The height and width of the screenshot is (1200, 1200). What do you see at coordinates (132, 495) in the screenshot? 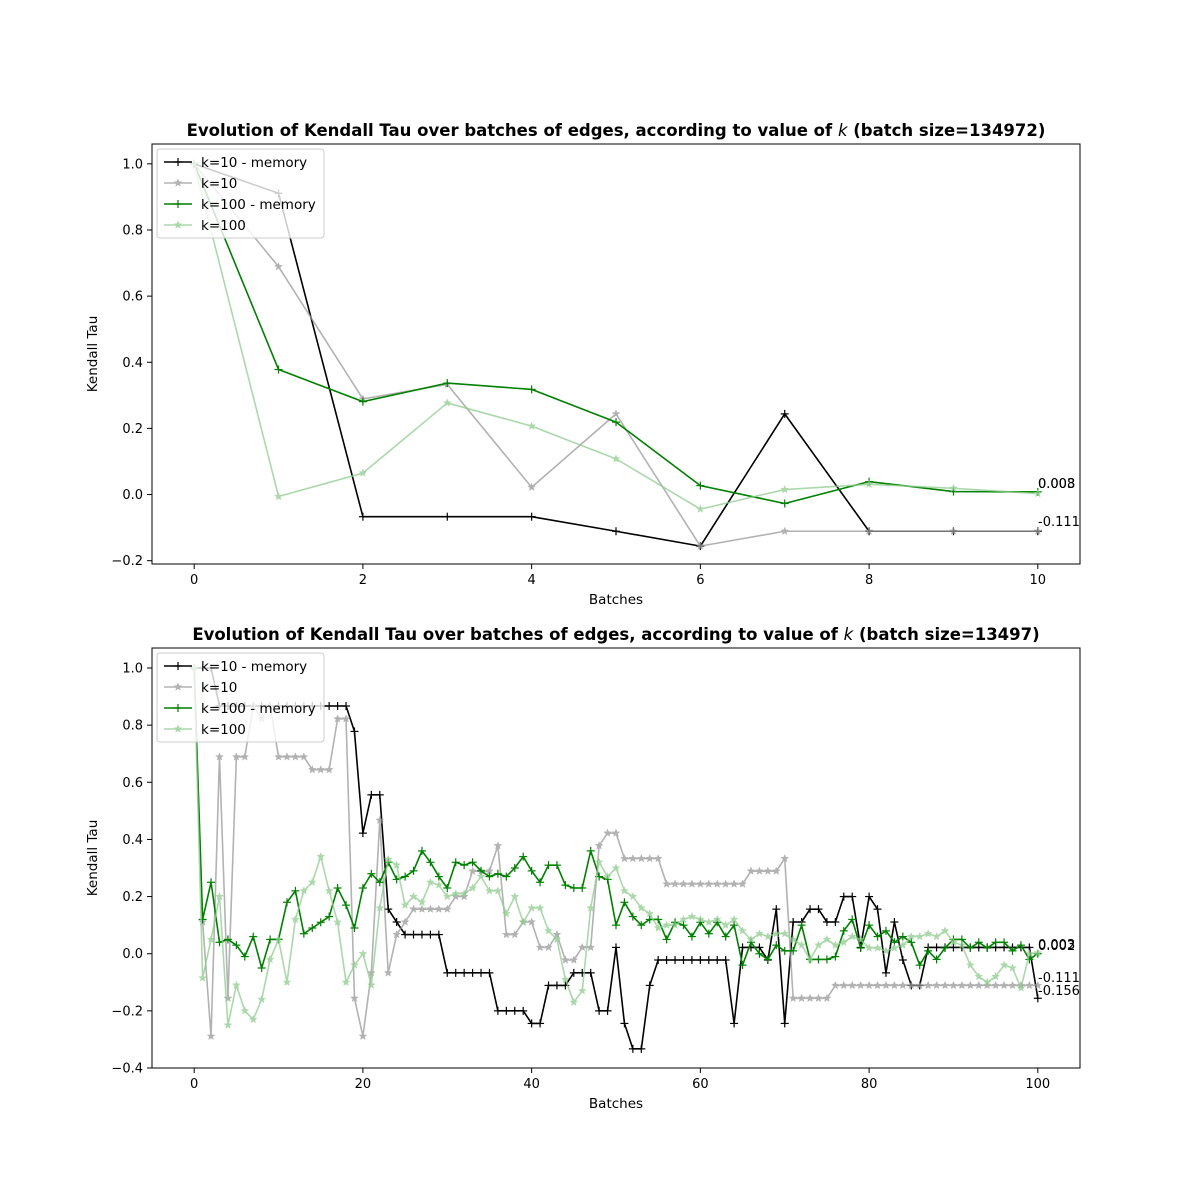
I see `y-tick-label: 0.0` at bounding box center [132, 495].